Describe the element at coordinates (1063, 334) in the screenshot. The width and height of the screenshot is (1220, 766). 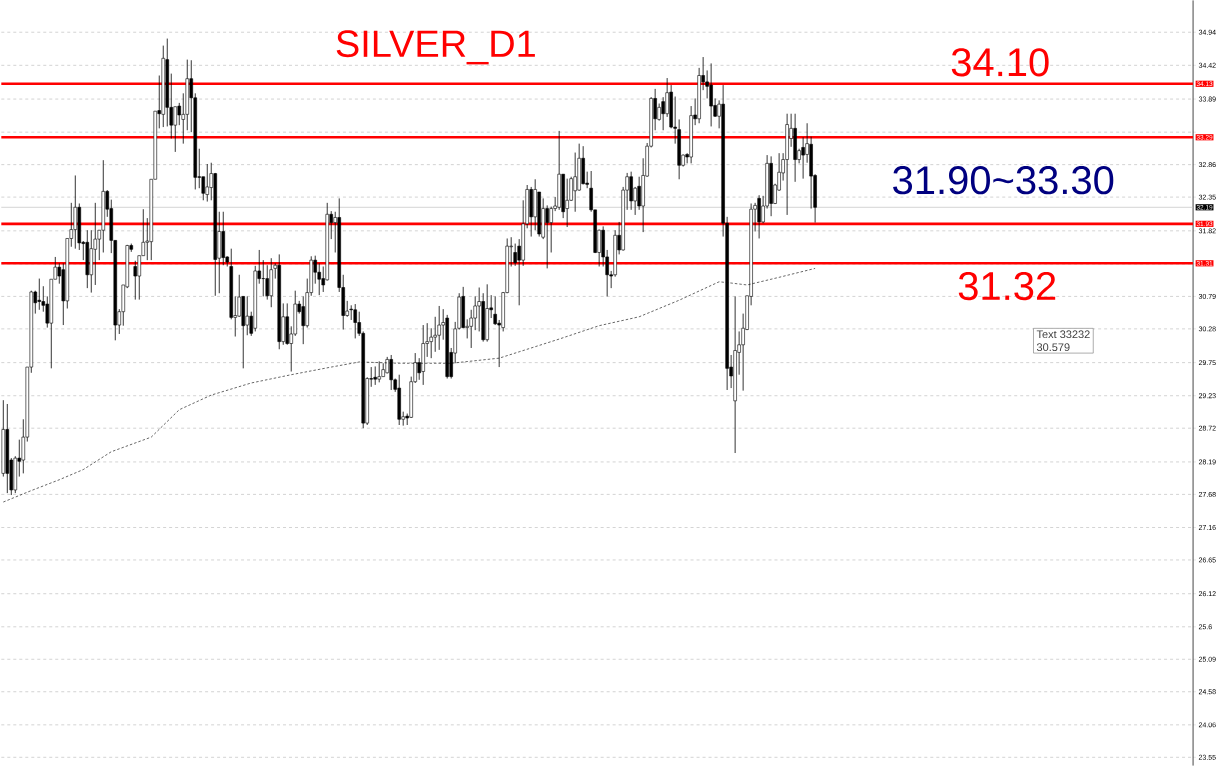
I see `annotation: Text 33232` at that location.